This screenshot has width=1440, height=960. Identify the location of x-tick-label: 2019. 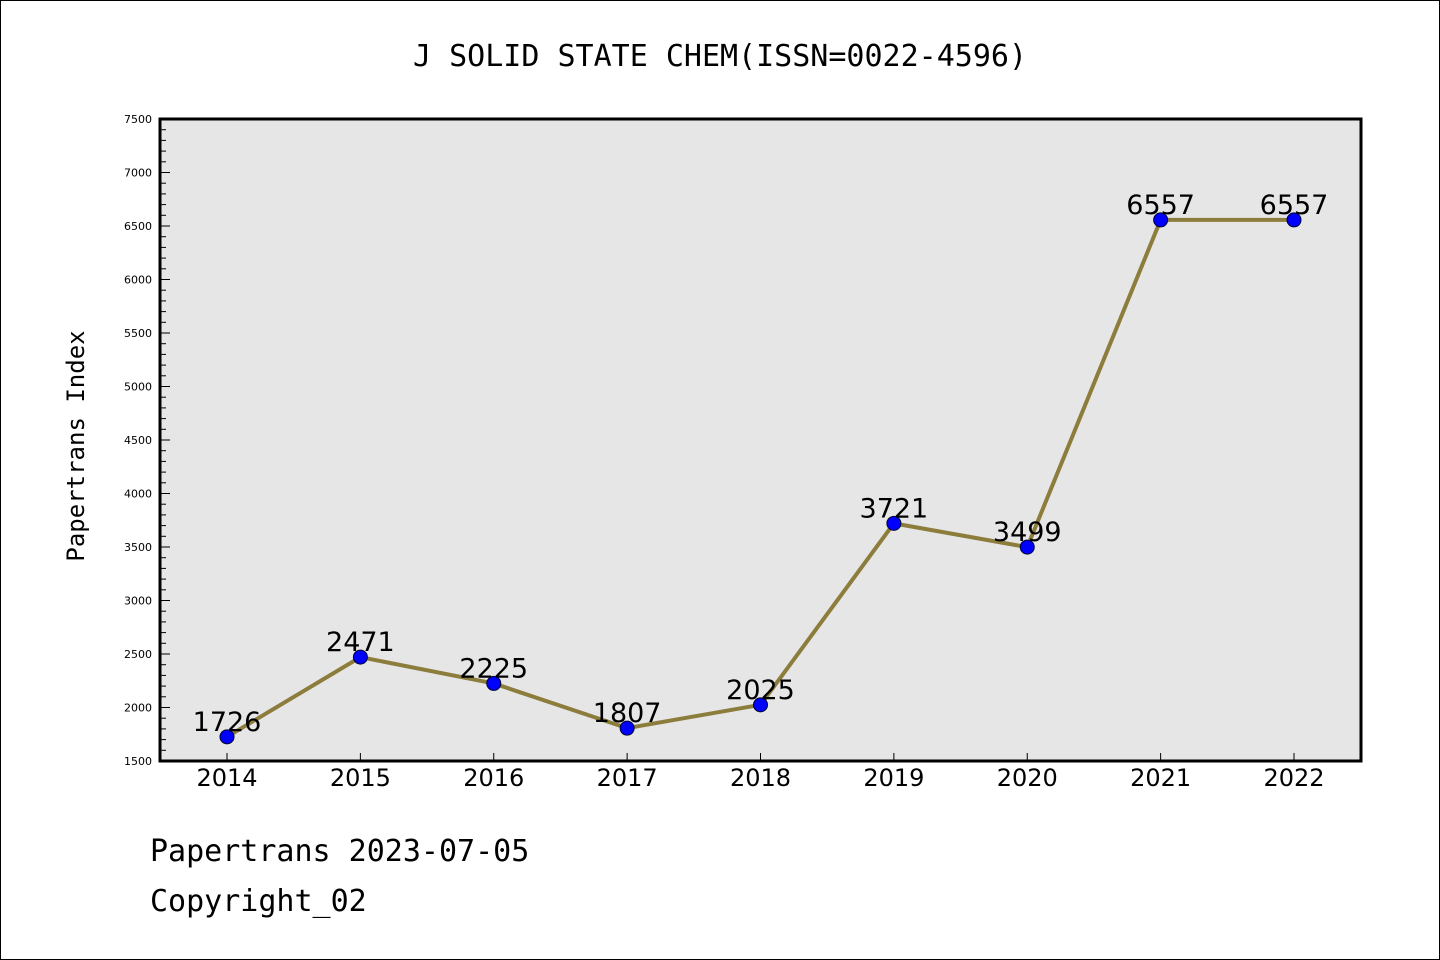
(893, 778).